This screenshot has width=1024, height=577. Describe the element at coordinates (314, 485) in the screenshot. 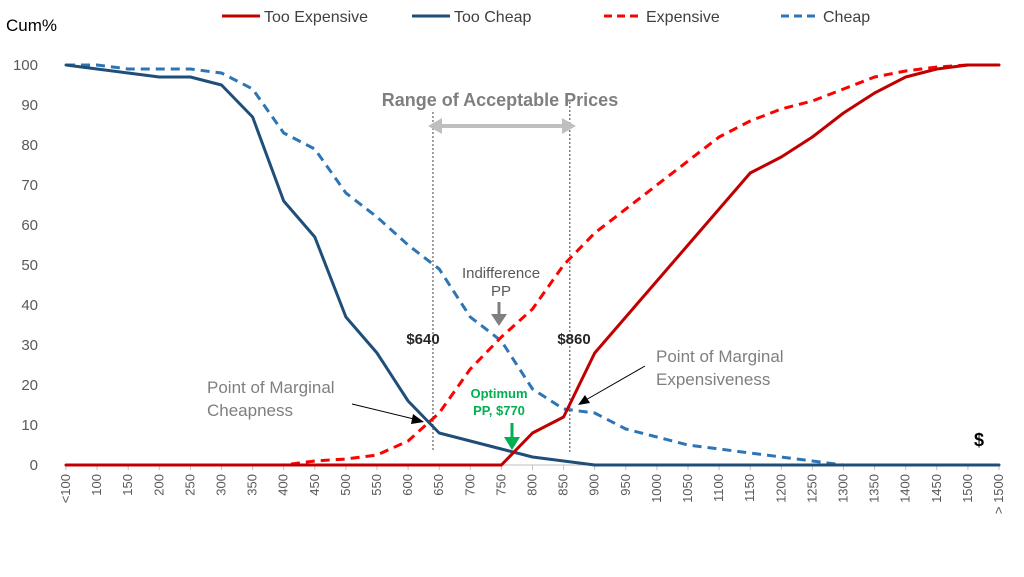

I see `x-tick-label: 450` at that location.